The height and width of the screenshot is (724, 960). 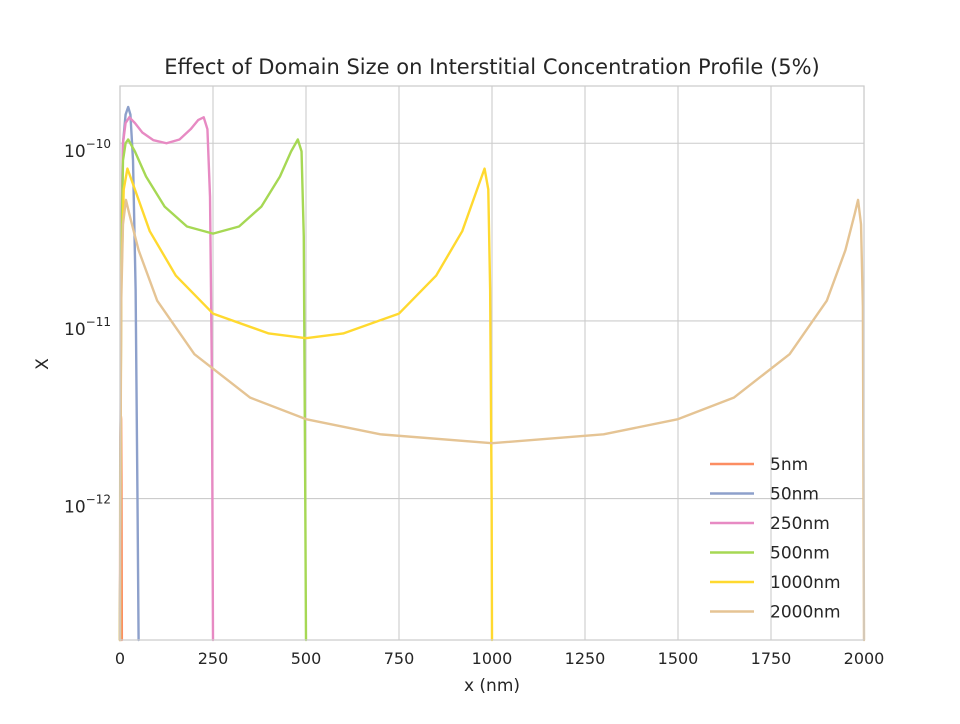 I want to click on series-line-250nm, so click(x=166, y=379).